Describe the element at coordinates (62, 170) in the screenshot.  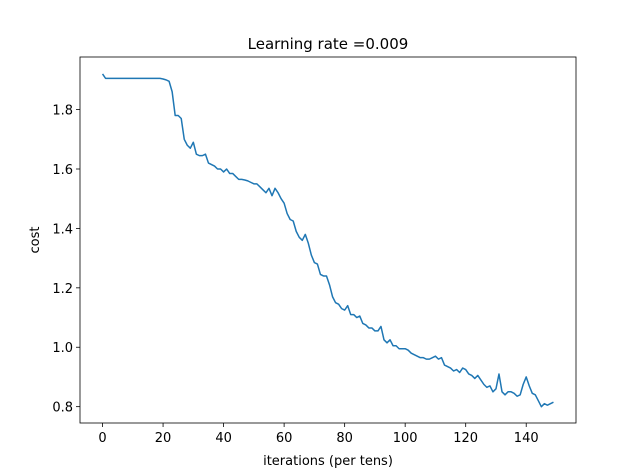
I see `y-tick-label: 1.6` at that location.